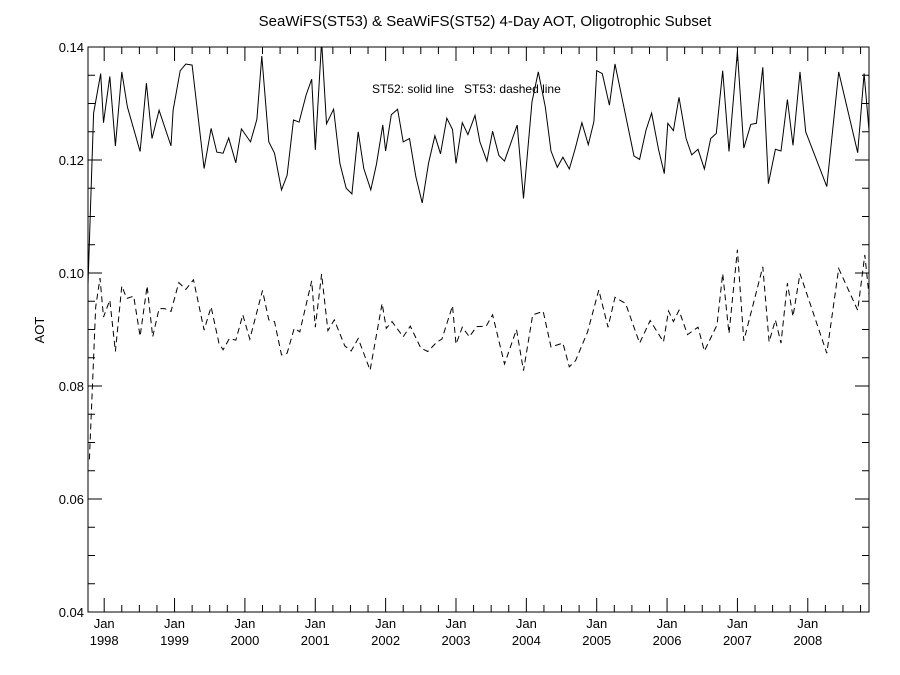 The height and width of the screenshot is (675, 900). Describe the element at coordinates (466, 89) in the screenshot. I see `legend-text: ST52: solid line ST53: dashed line` at that location.